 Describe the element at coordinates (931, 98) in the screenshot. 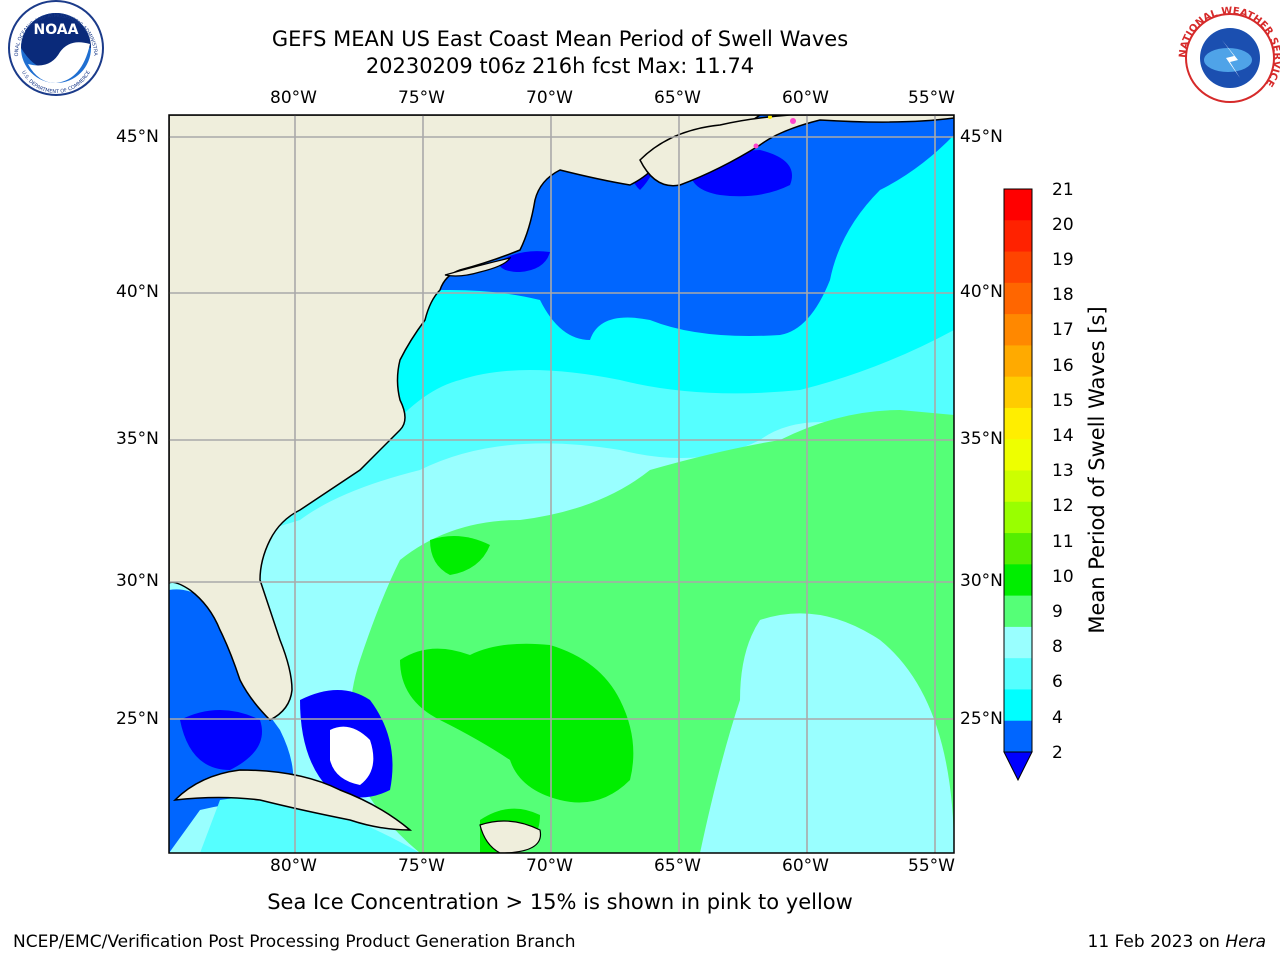

I see `lon-label-top: 55°W` at that location.